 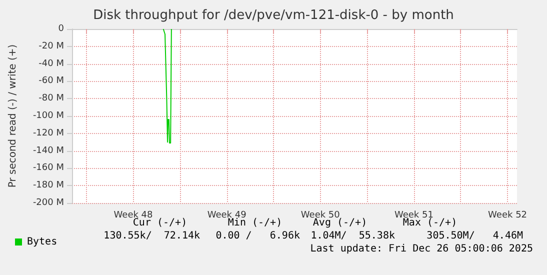 What do you see at coordinates (48, 203) in the screenshot?
I see `y-tick-label: -200 M` at bounding box center [48, 203].